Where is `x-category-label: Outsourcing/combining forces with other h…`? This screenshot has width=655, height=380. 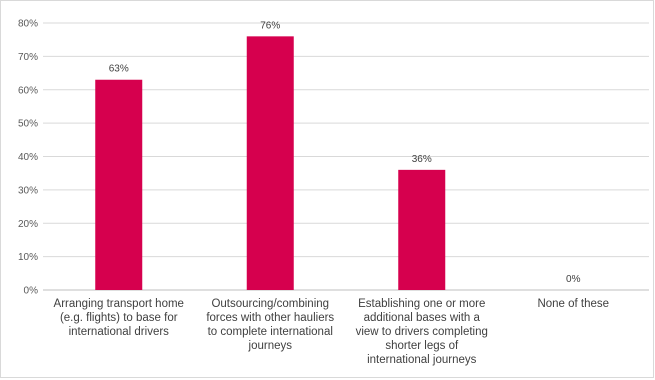 x-category-label: Outsourcing/combining forces with other h… is located at coordinates (270, 325).